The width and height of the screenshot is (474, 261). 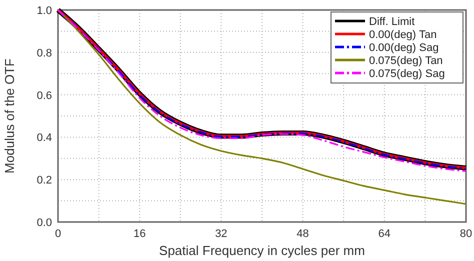 What do you see at coordinates (262, 250) in the screenshot?
I see `x-axis-title: Spatial Frequency in cycles per mm` at bounding box center [262, 250].